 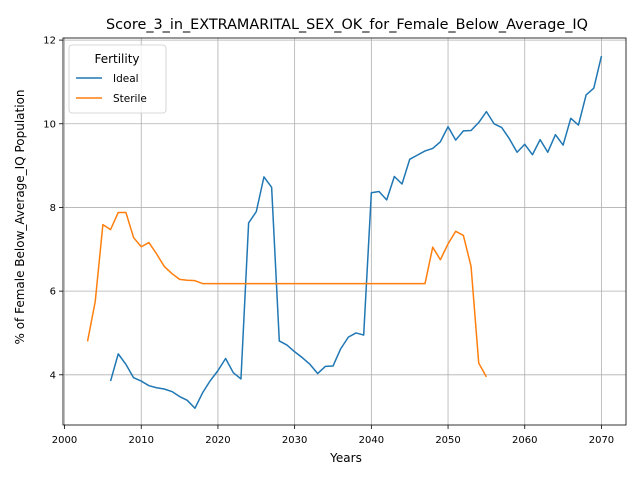 What do you see at coordinates (126, 79) in the screenshot?
I see `legend-label-ideal: Ideal` at bounding box center [126, 79].